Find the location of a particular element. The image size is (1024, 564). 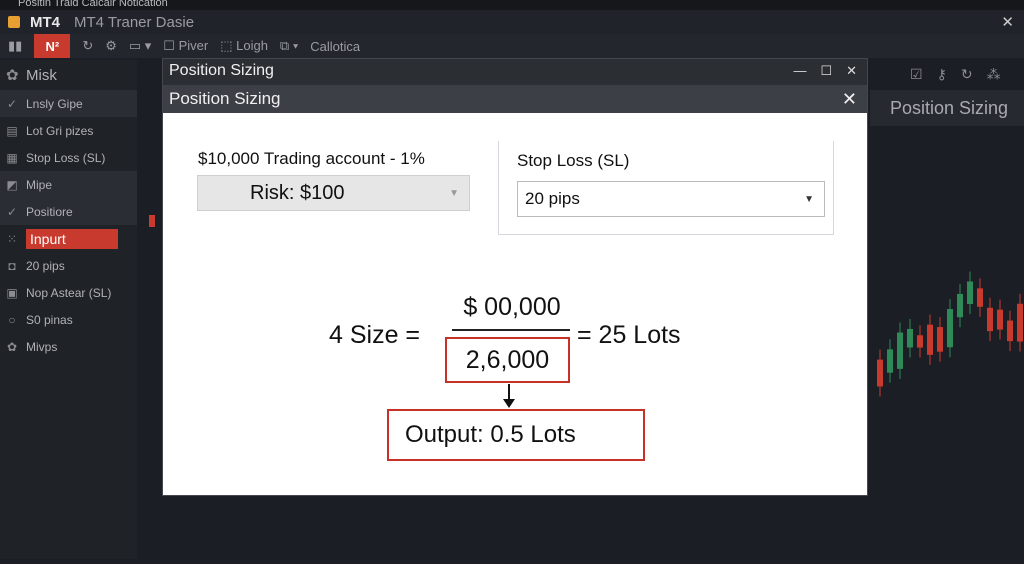

sidebar-item-label: Mivps is located at coordinates (42, 346).